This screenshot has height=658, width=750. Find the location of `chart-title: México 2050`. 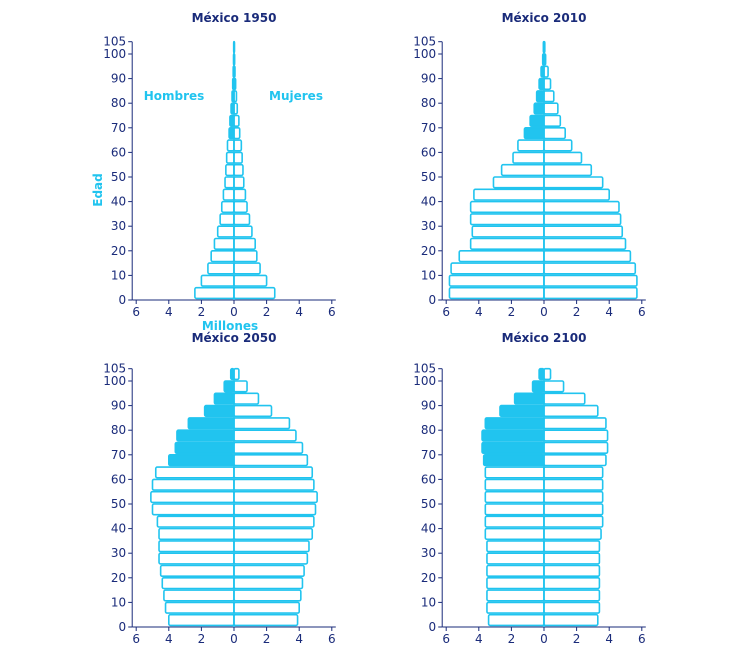

chart-title: México 2050 is located at coordinates (234, 338).